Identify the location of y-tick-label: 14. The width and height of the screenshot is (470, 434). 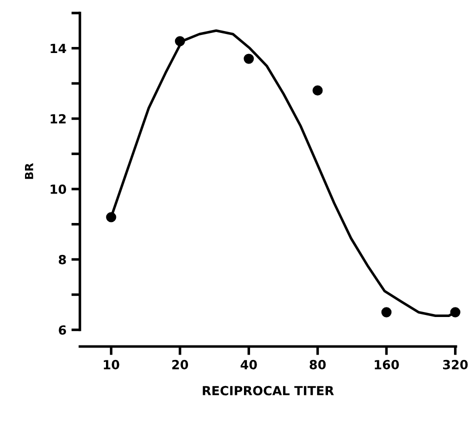
(58, 48).